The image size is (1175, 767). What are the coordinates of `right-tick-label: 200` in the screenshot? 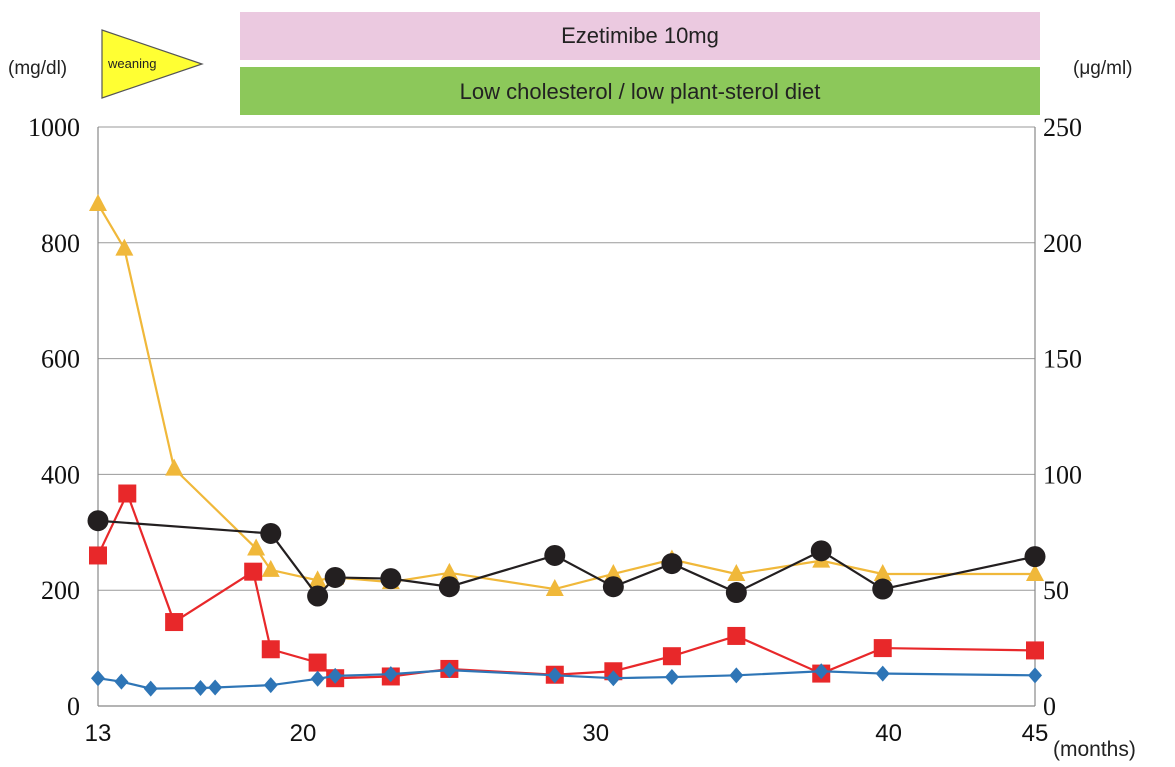 It's located at (1062, 243).